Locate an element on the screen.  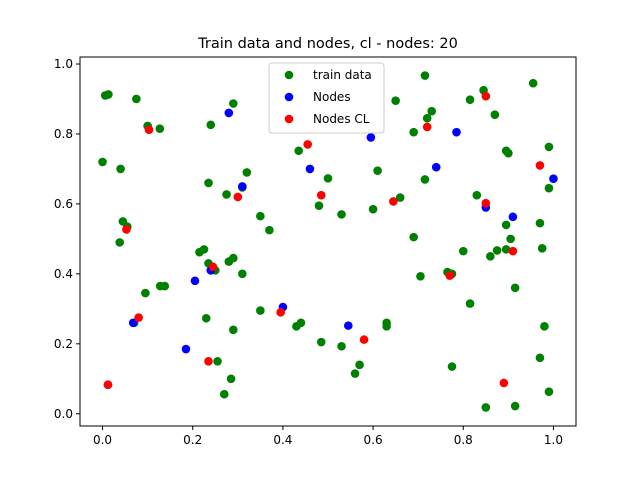
x-tick-label: 0.8 is located at coordinates (463, 440).